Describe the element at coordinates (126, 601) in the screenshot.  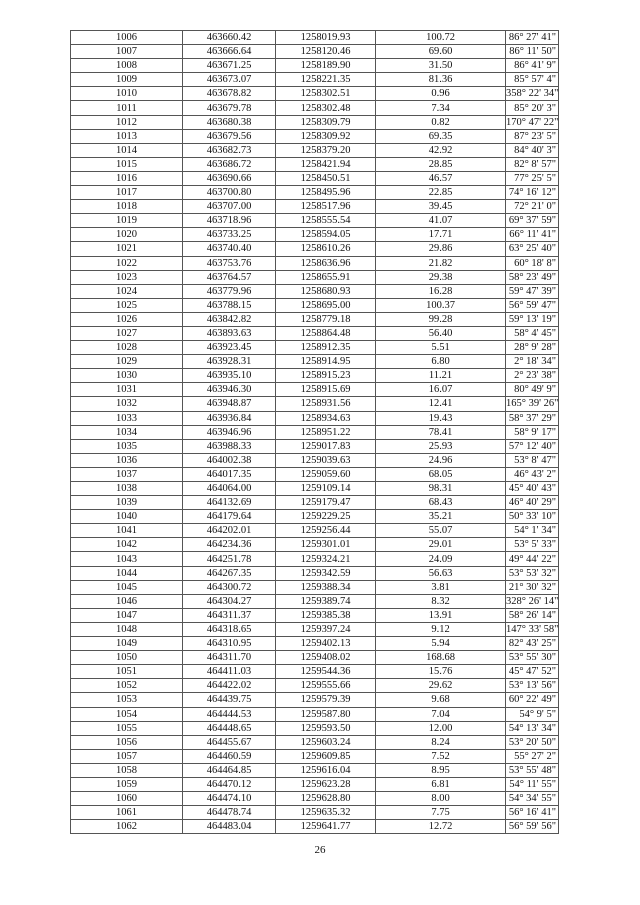
I see `point-id-cell: 1046` at that location.